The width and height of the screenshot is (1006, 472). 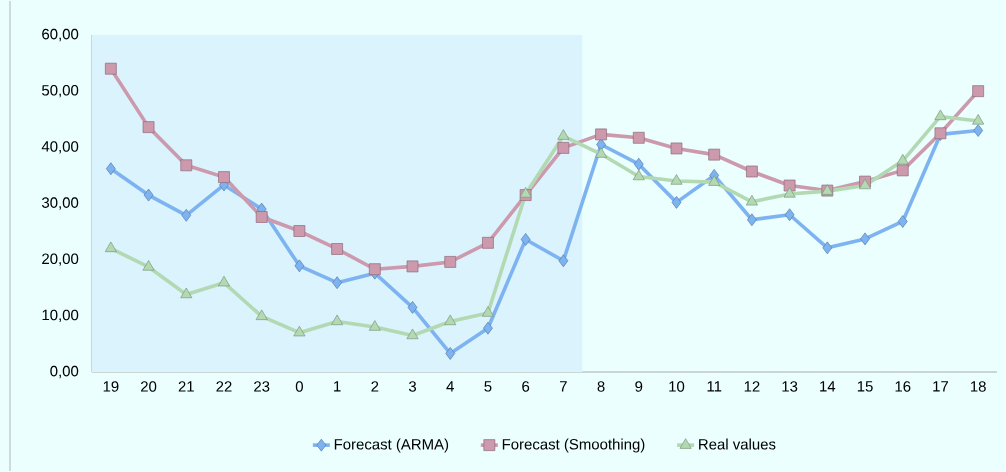 I want to click on x-tick-label: 10, so click(x=677, y=386).